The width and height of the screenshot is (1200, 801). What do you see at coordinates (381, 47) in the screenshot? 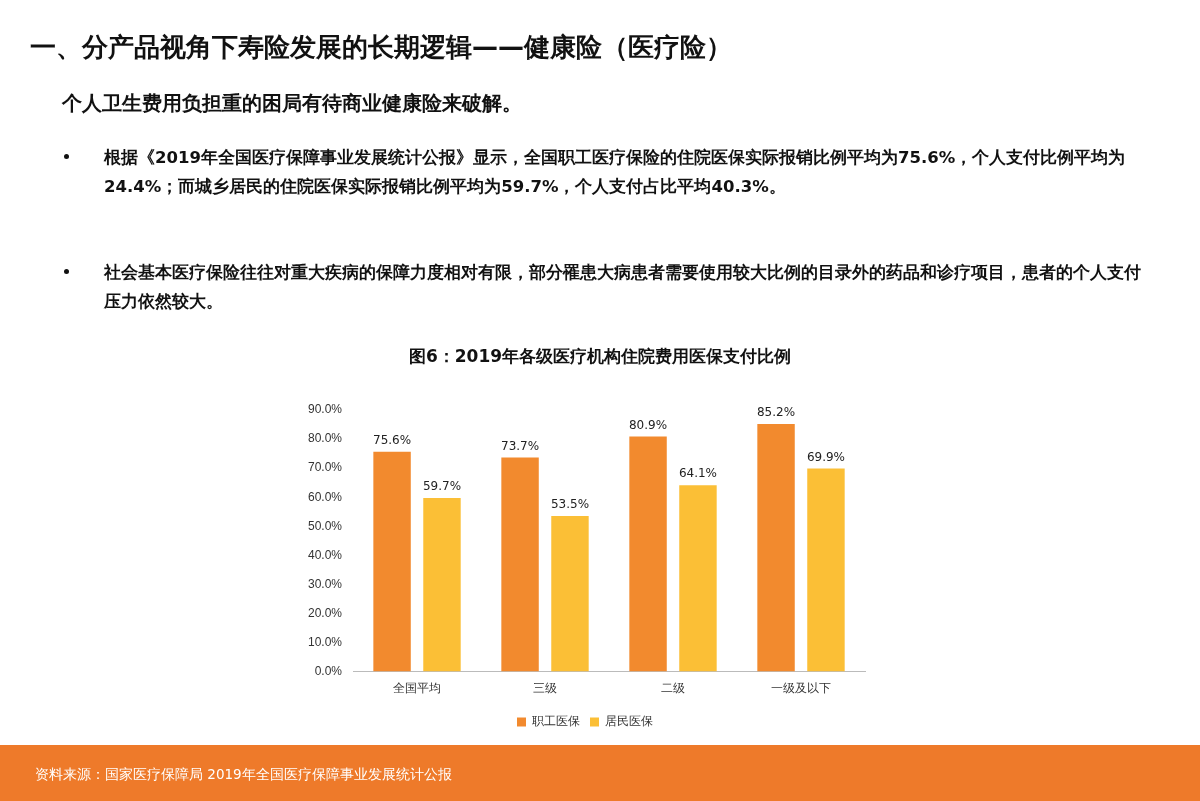
I see `chart-title: 一、分产品视角下寿险发展的长期逻辑——健康险（医疗险）` at bounding box center [381, 47].